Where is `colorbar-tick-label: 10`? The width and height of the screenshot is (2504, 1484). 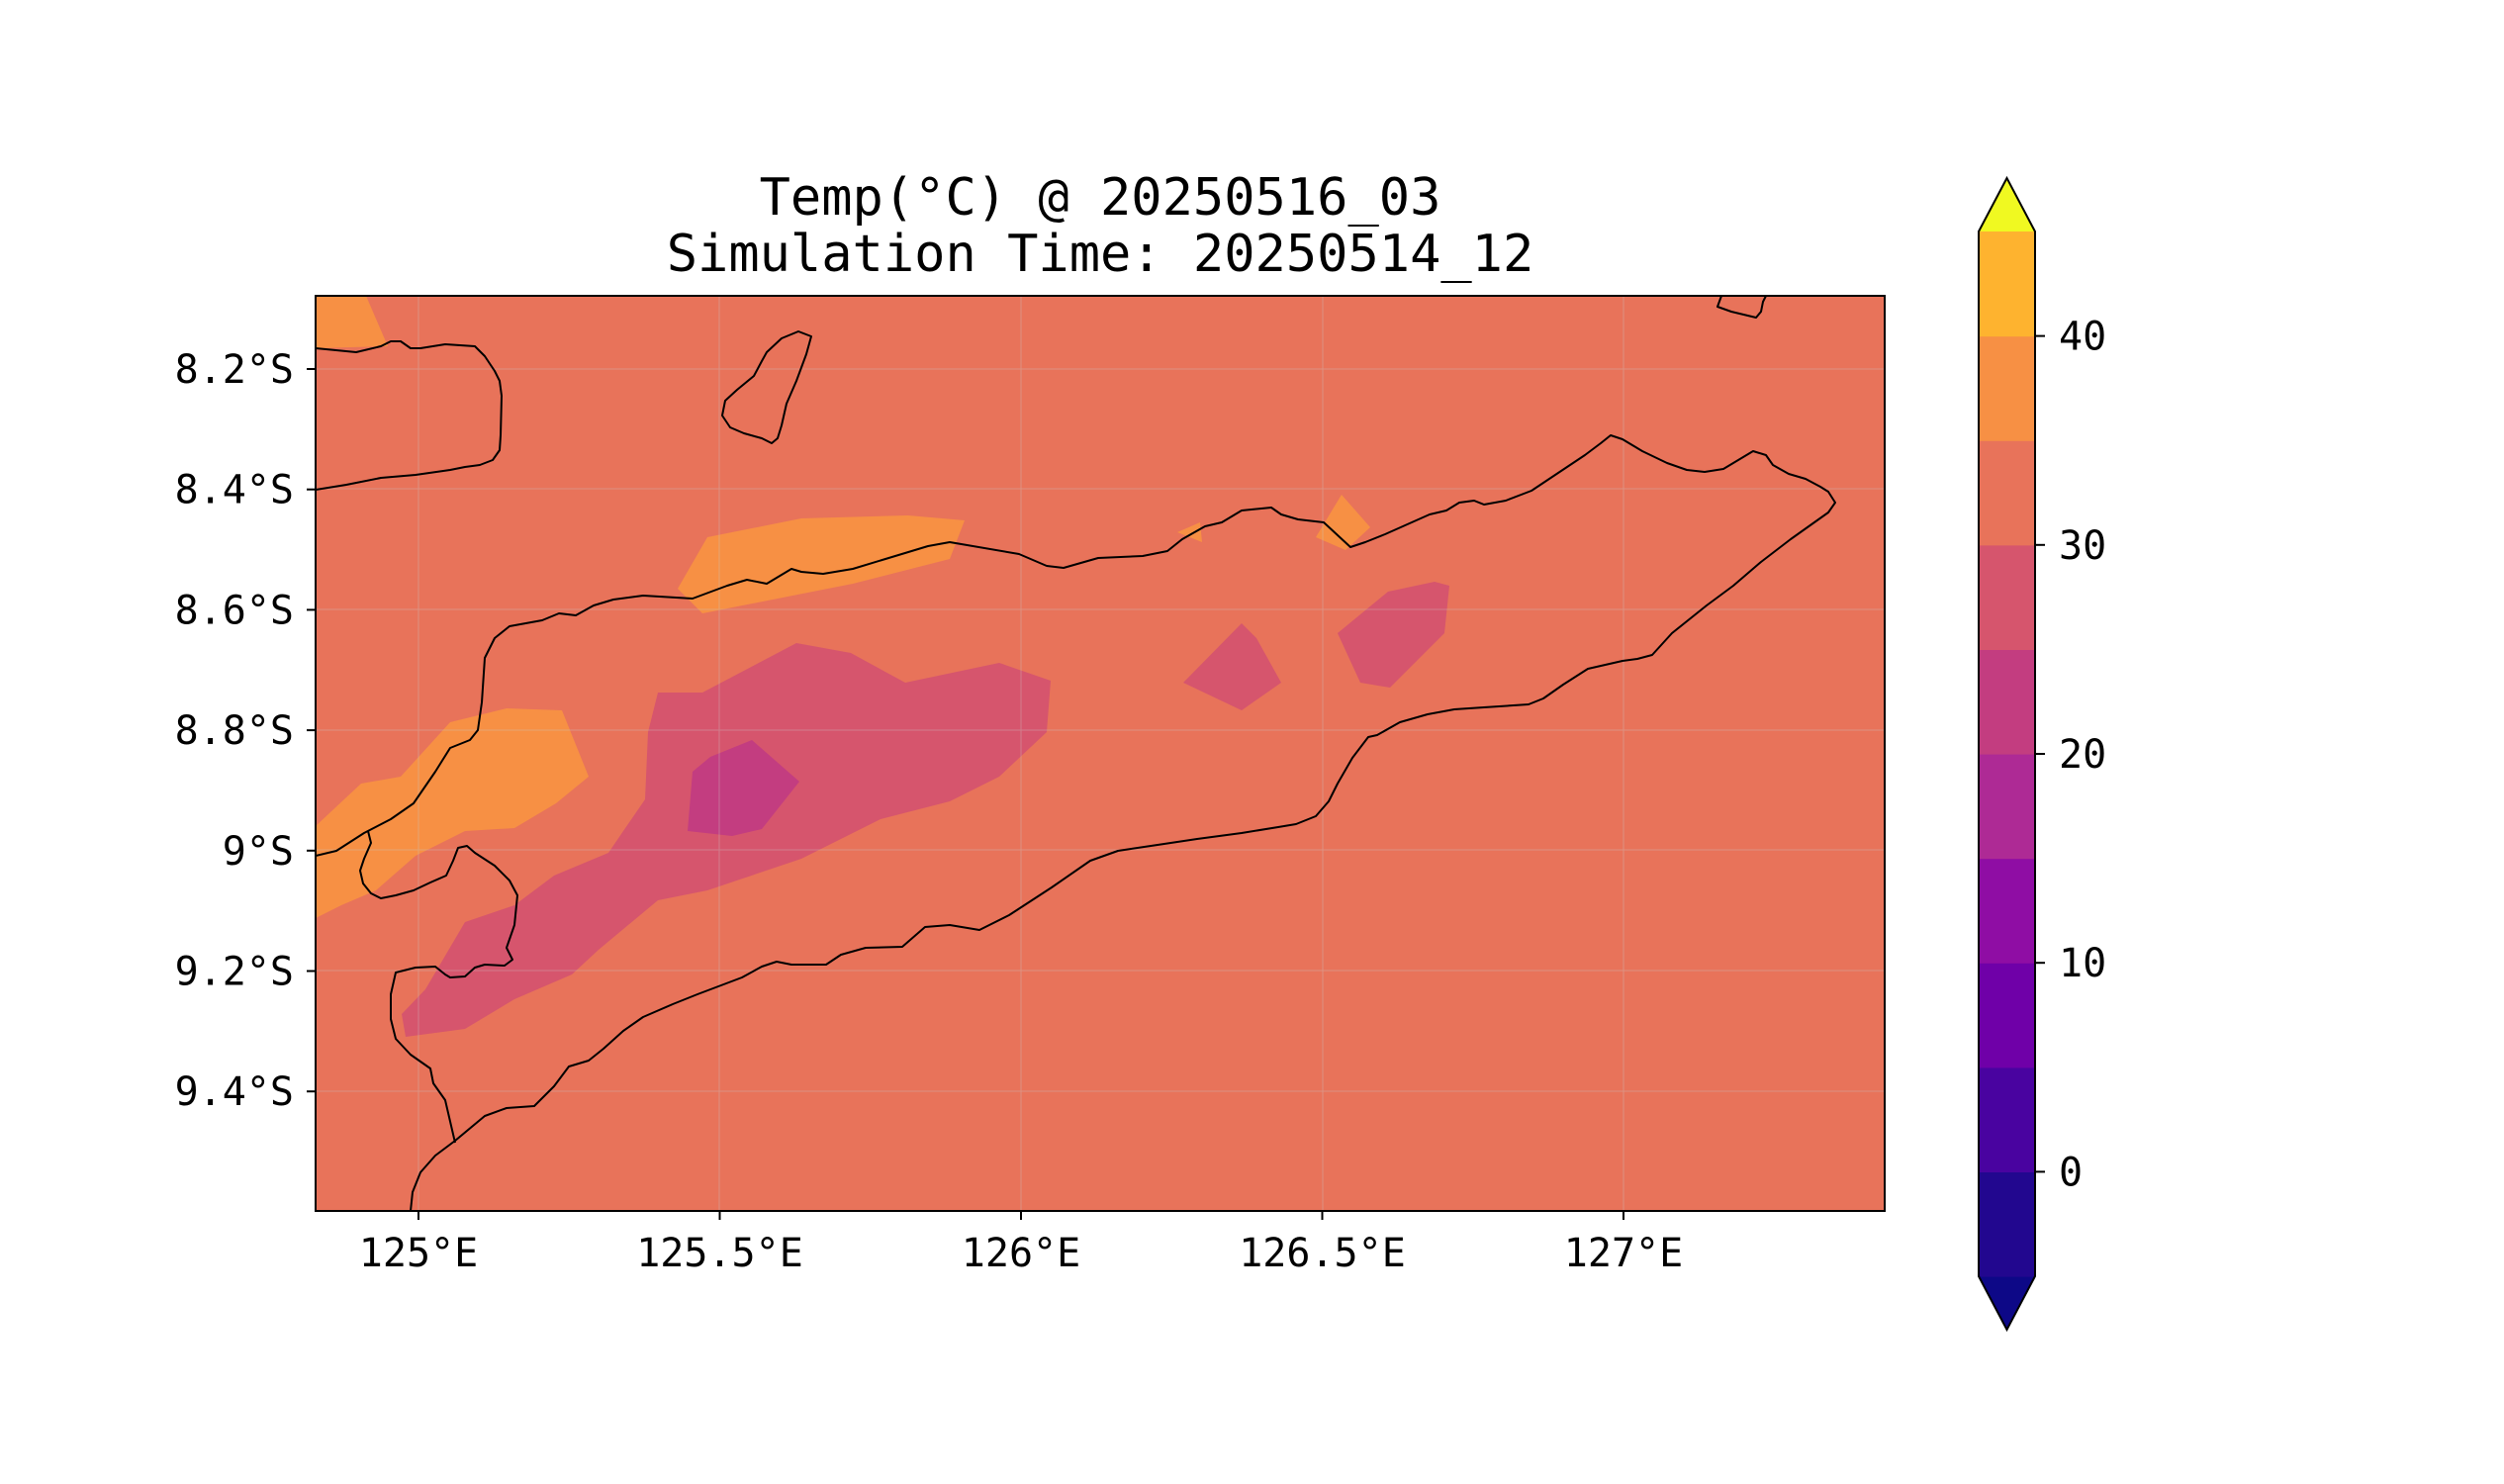
colorbar-tick-label: 10 is located at coordinates (2082, 963).